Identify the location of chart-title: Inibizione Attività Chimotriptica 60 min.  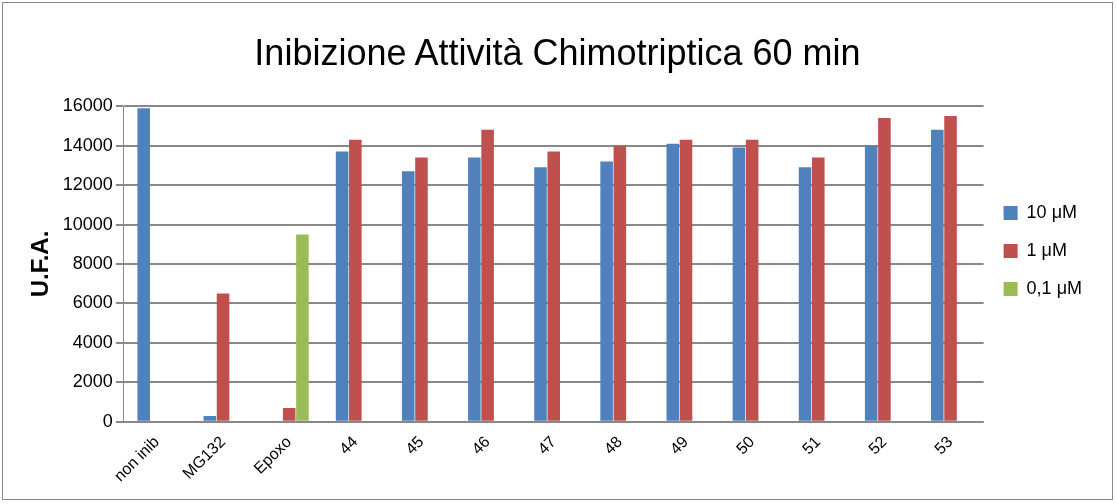
(557, 52).